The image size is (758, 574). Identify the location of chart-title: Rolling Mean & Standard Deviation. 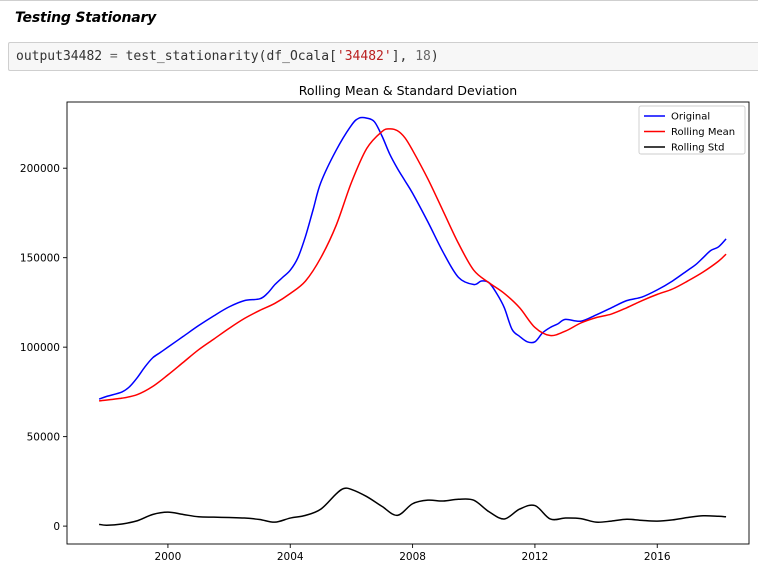
(408, 90).